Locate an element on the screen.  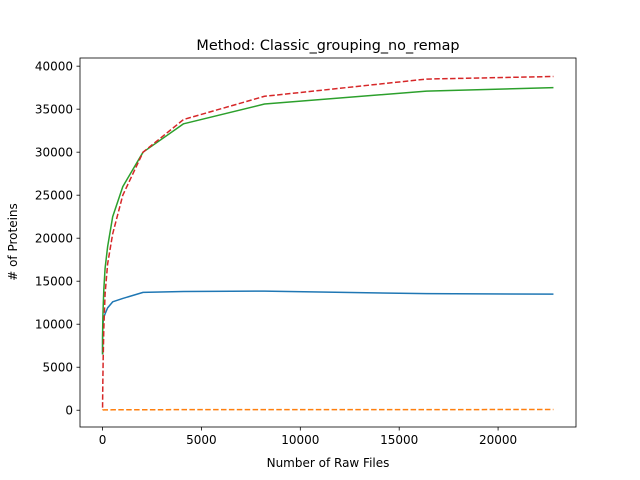
y-tick-label: 15000 is located at coordinates (54, 282).